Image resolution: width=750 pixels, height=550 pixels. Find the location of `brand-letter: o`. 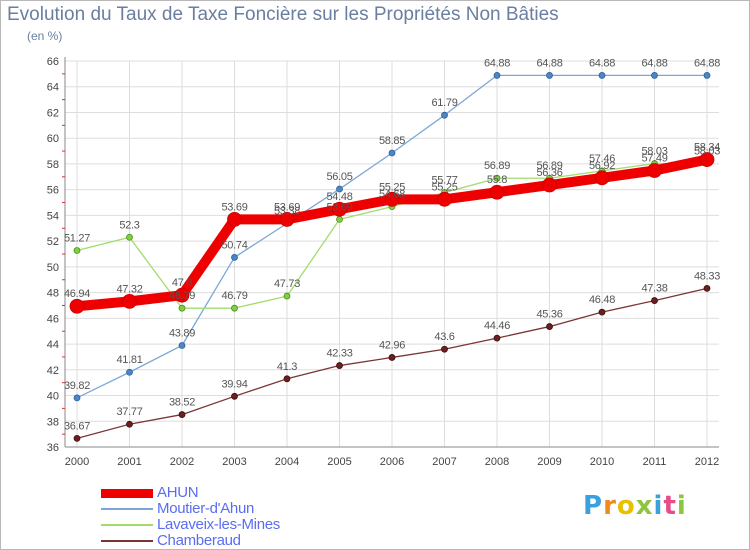

brand-letter: o is located at coordinates (626, 506).